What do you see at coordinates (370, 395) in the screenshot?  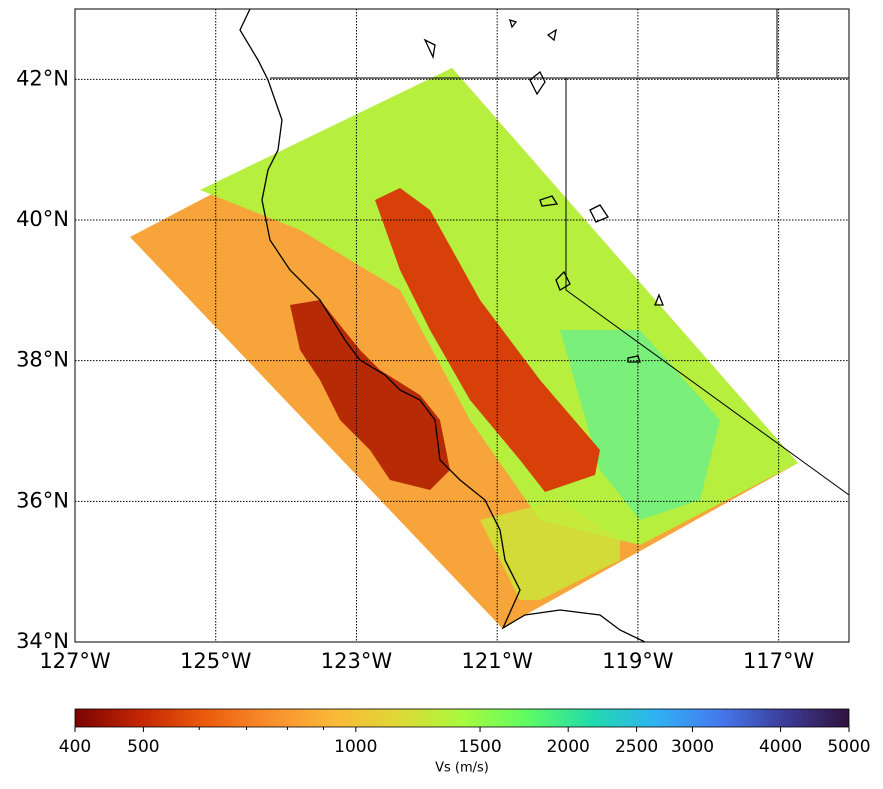 I see `bay-red` at bounding box center [370, 395].